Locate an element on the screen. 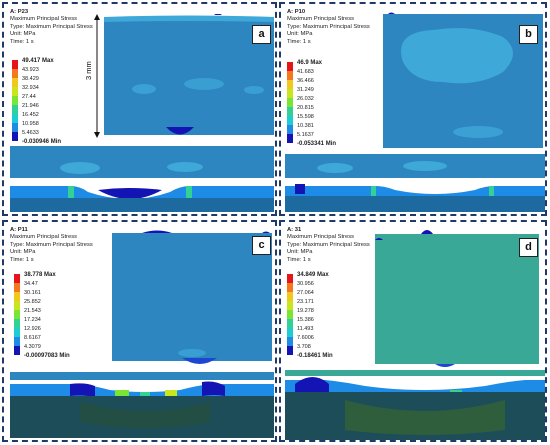  legend-level: 38.429 is located at coordinates (30, 79).